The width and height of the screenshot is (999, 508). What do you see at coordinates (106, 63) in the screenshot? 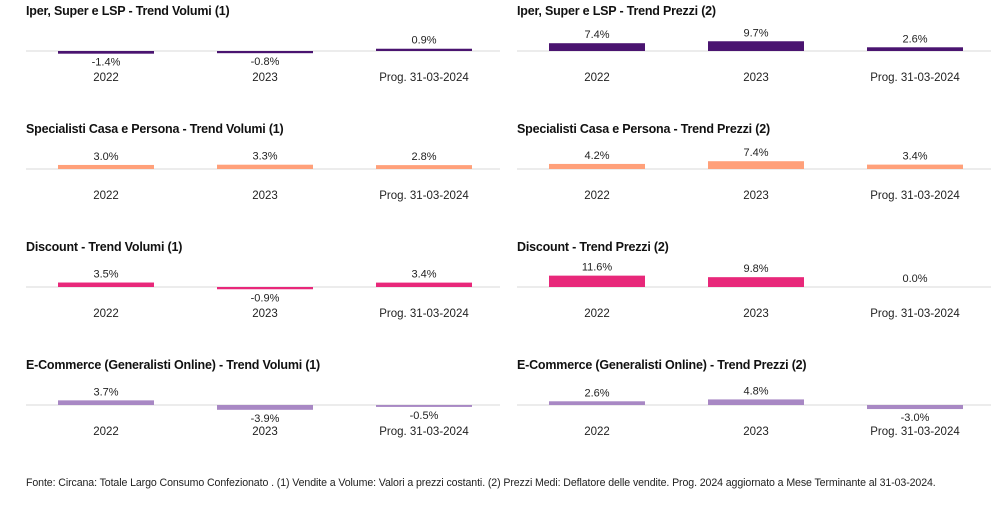
I see `data-label: -1.4%` at bounding box center [106, 63].